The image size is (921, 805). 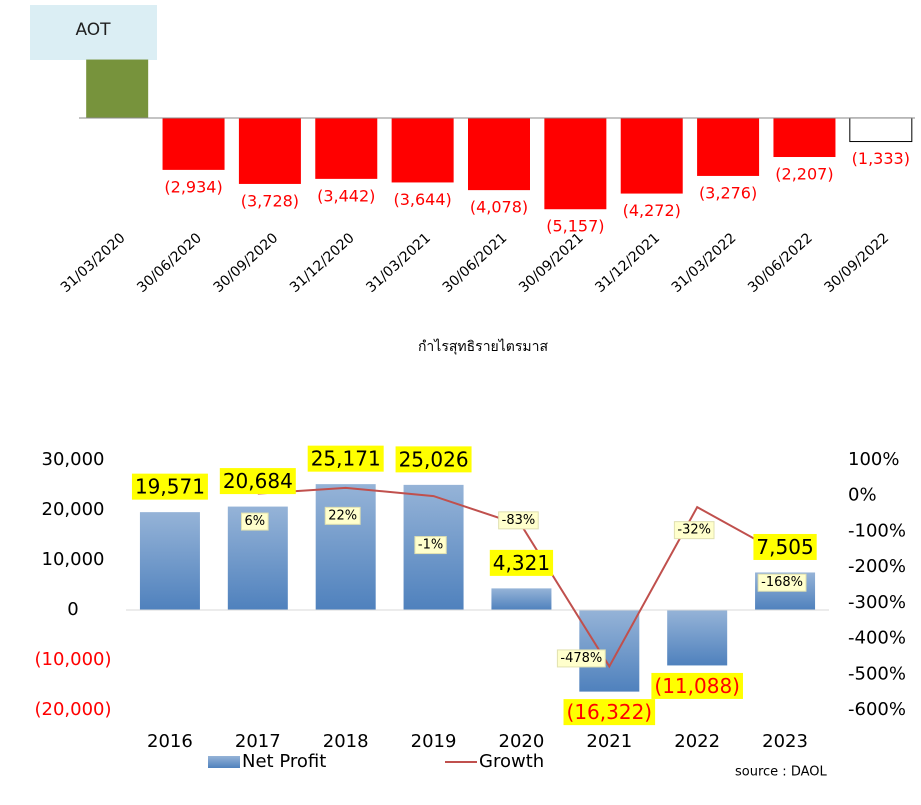 I want to click on x-tick-label: 31/03/2020, so click(x=93, y=263).